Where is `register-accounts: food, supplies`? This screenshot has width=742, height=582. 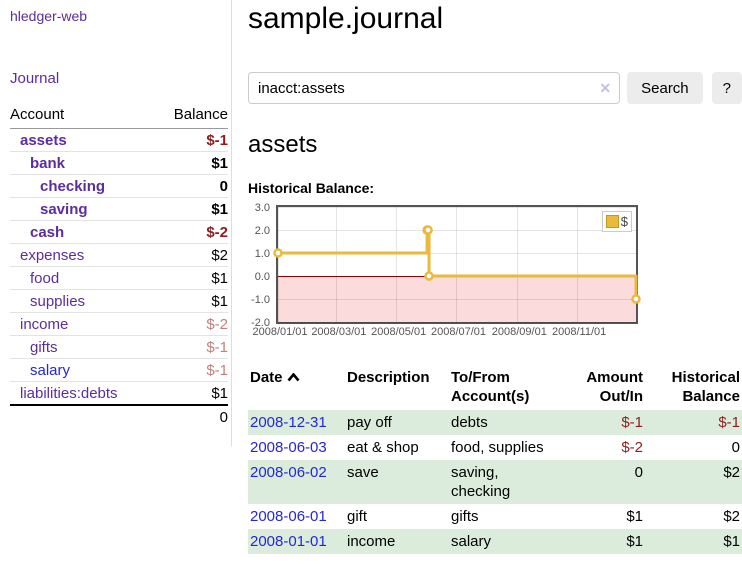 register-accounts: food, supplies is located at coordinates (497, 447).